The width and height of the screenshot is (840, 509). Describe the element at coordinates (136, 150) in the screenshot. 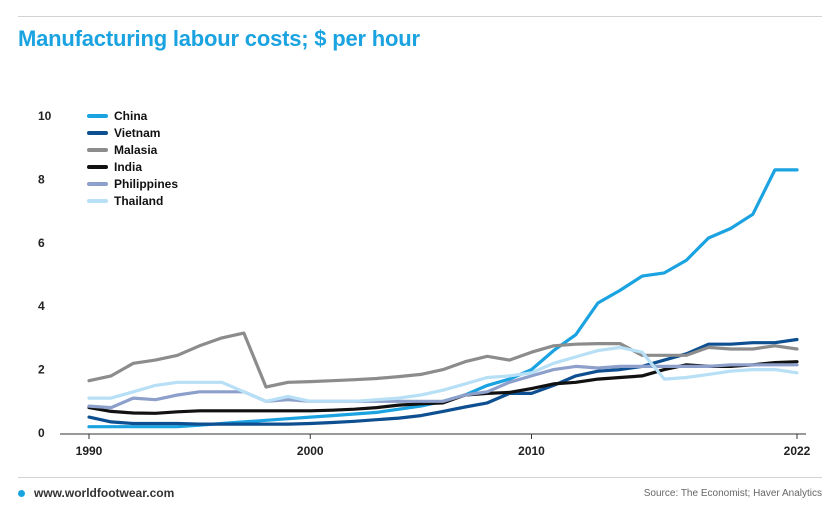

I see `legend-label-malasia: Malasia` at that location.